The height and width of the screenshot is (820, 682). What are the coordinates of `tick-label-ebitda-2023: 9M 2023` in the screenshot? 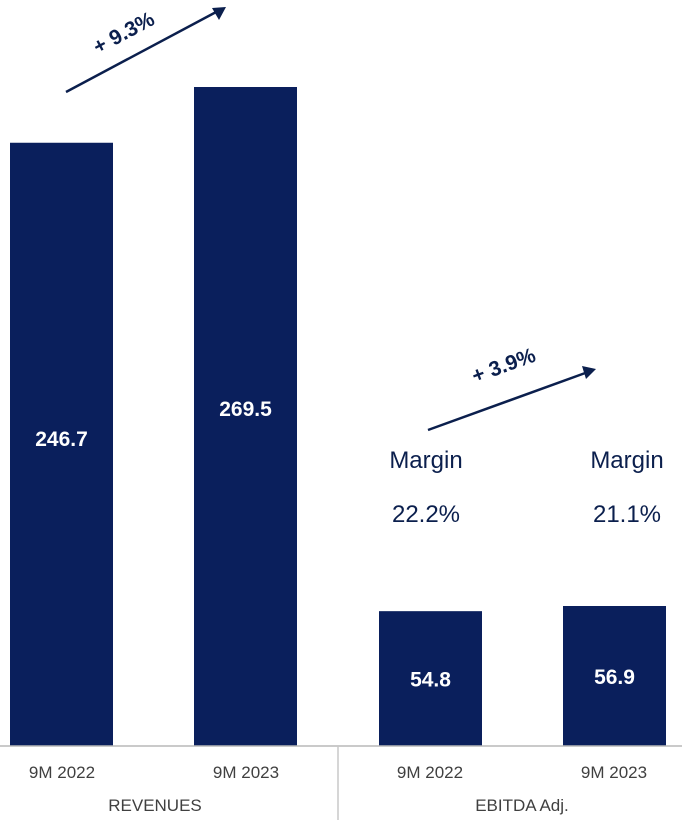 It's located at (614, 772).